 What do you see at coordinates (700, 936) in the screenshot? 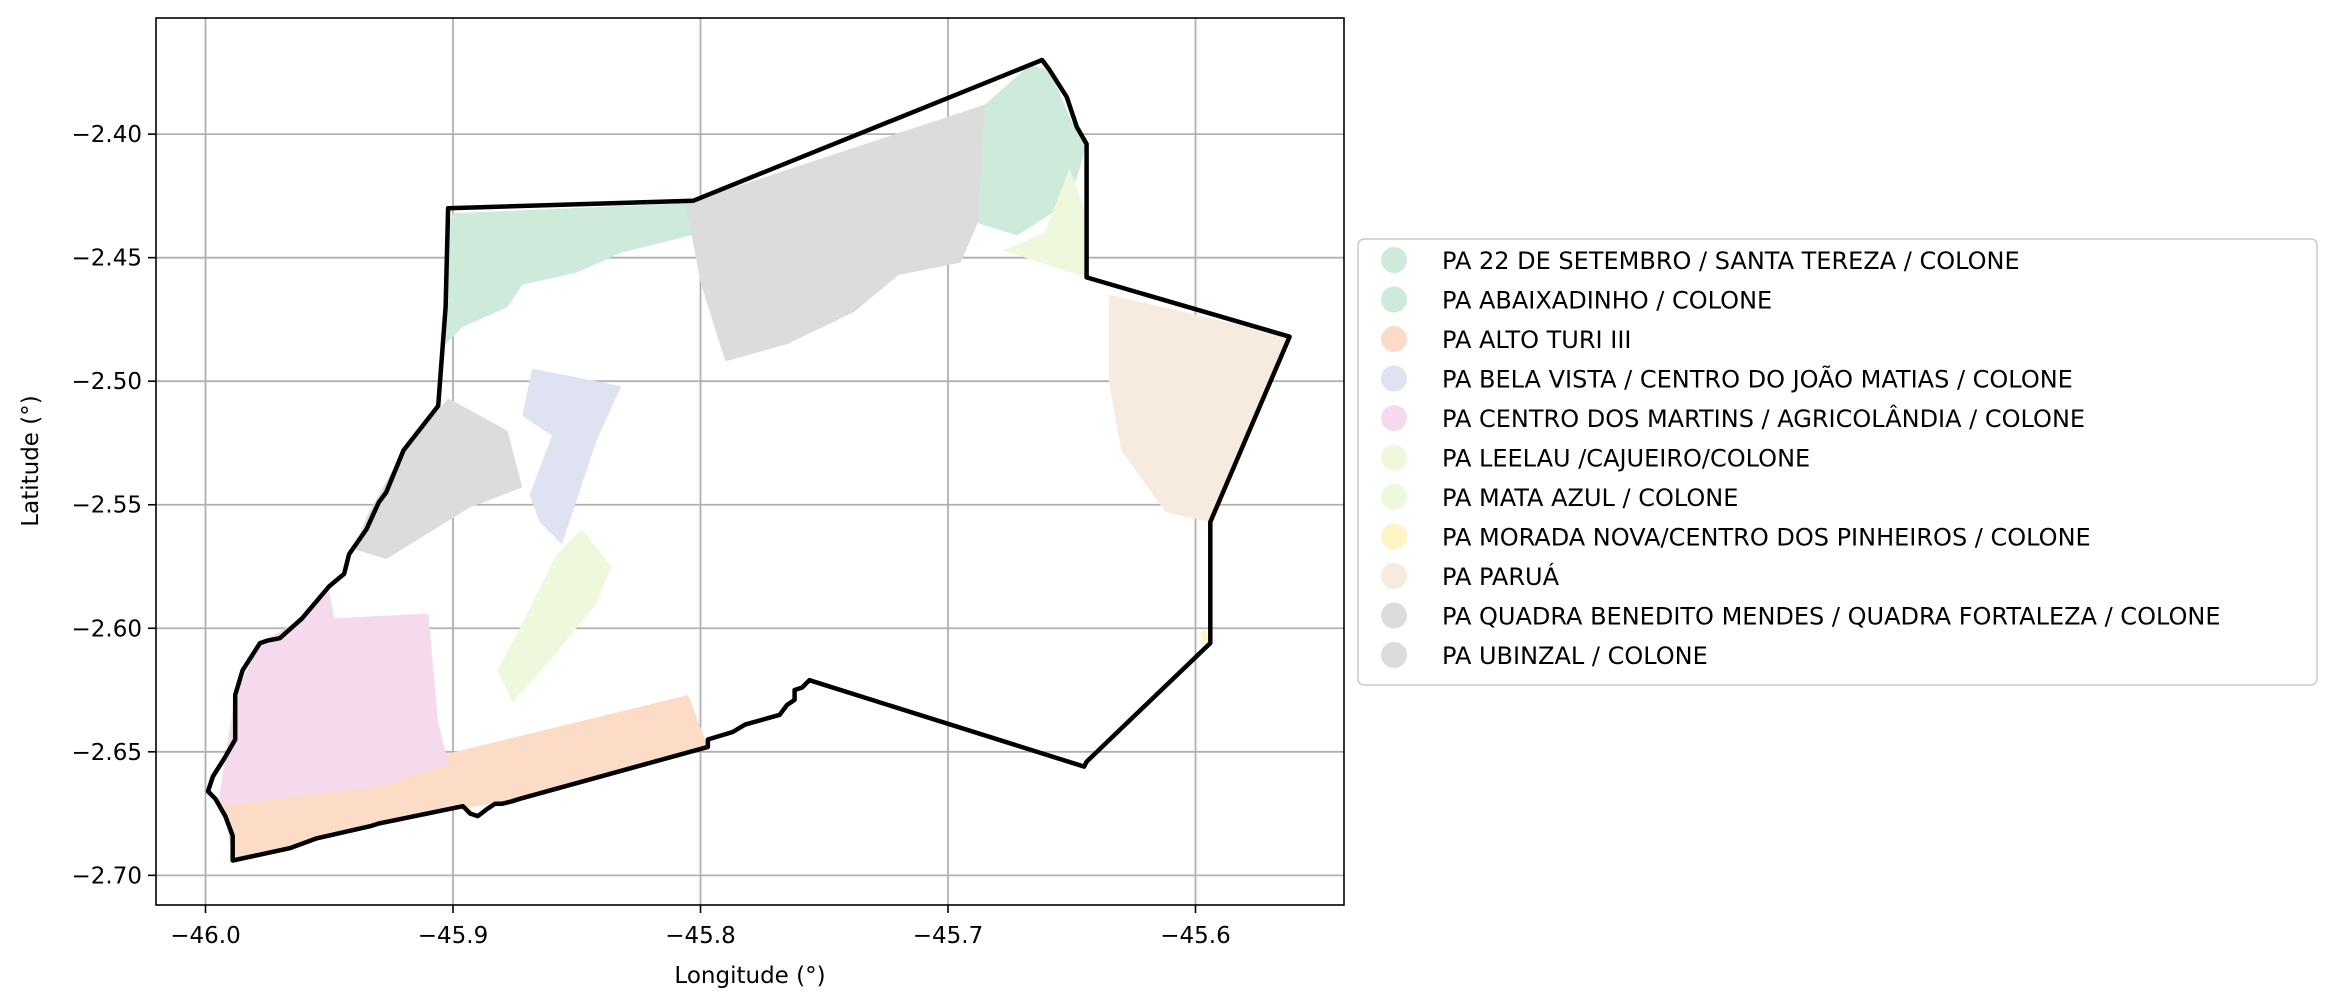
I see `x-tick-label-2: −45.8` at bounding box center [700, 936].